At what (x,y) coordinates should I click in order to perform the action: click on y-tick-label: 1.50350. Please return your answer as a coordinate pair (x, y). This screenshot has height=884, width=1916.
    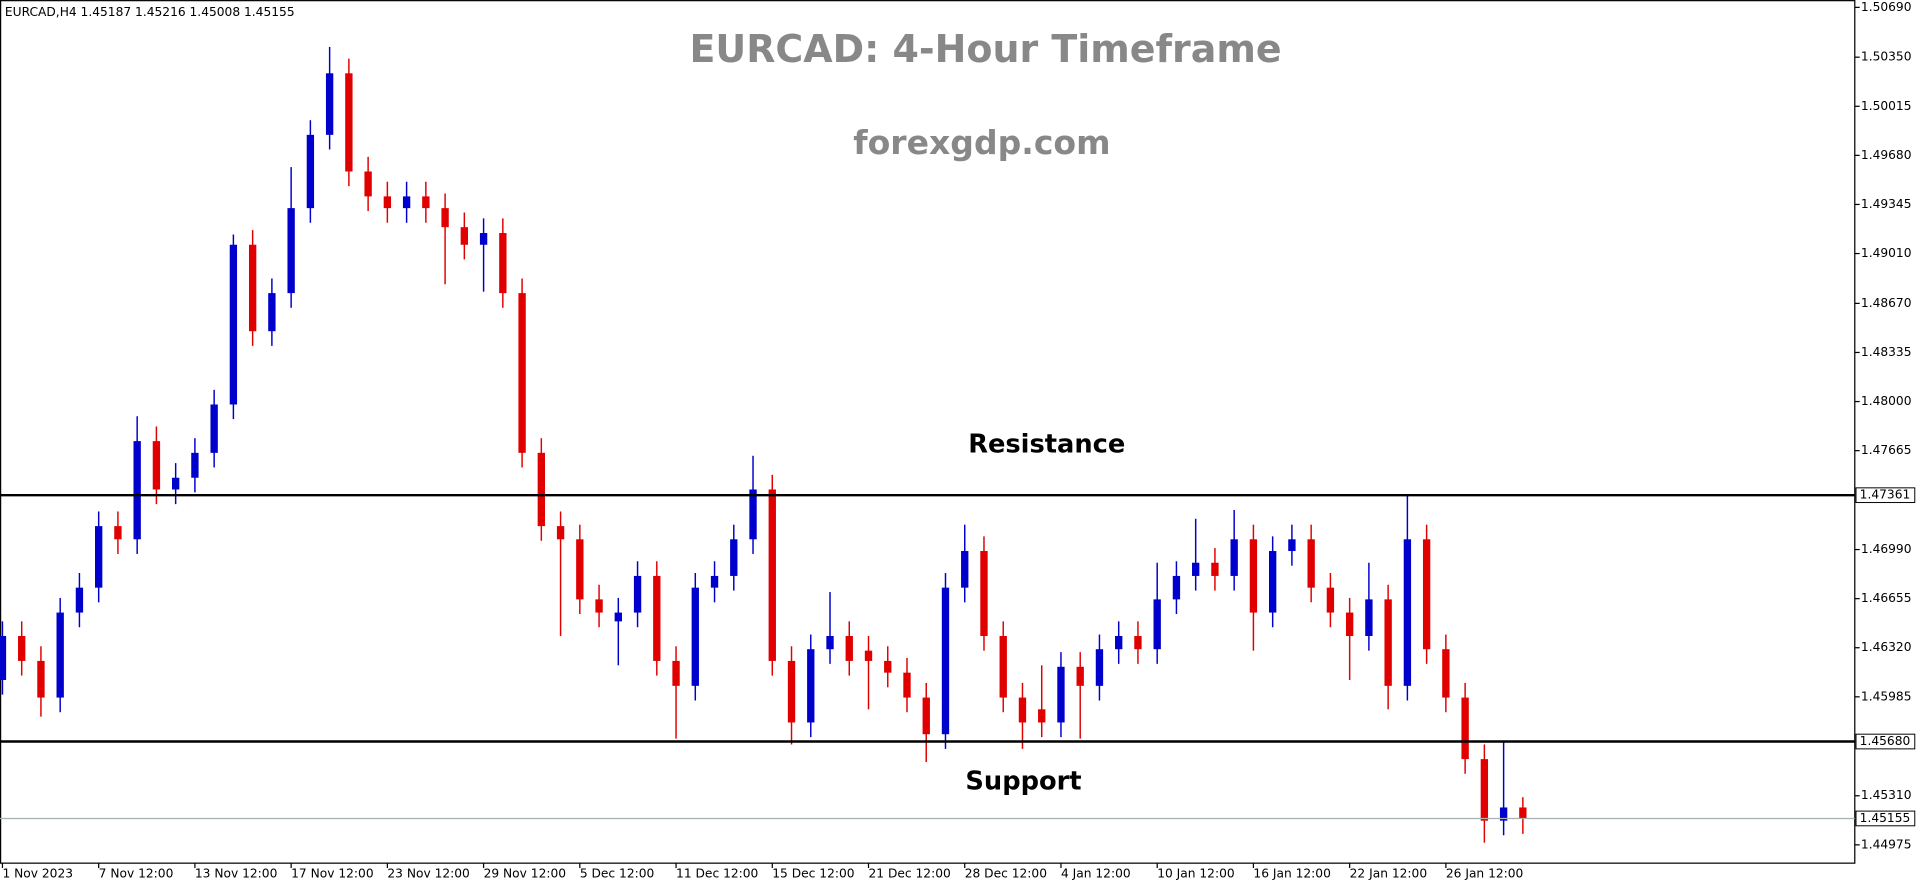
    Looking at the image, I should click on (1886, 57).